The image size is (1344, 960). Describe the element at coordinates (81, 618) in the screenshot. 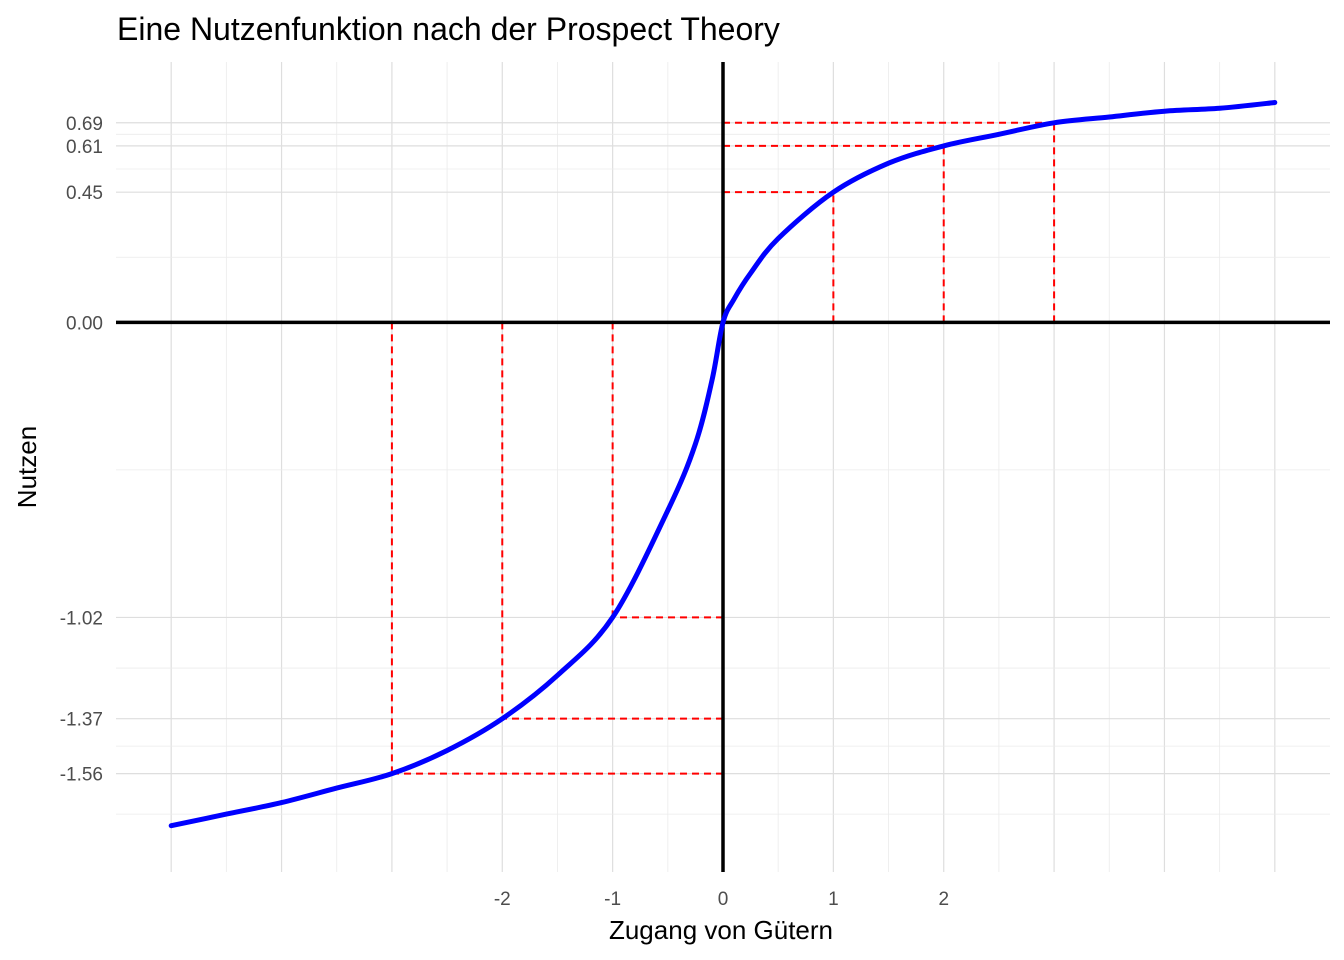

I see `y-tick-label: -1.02` at that location.